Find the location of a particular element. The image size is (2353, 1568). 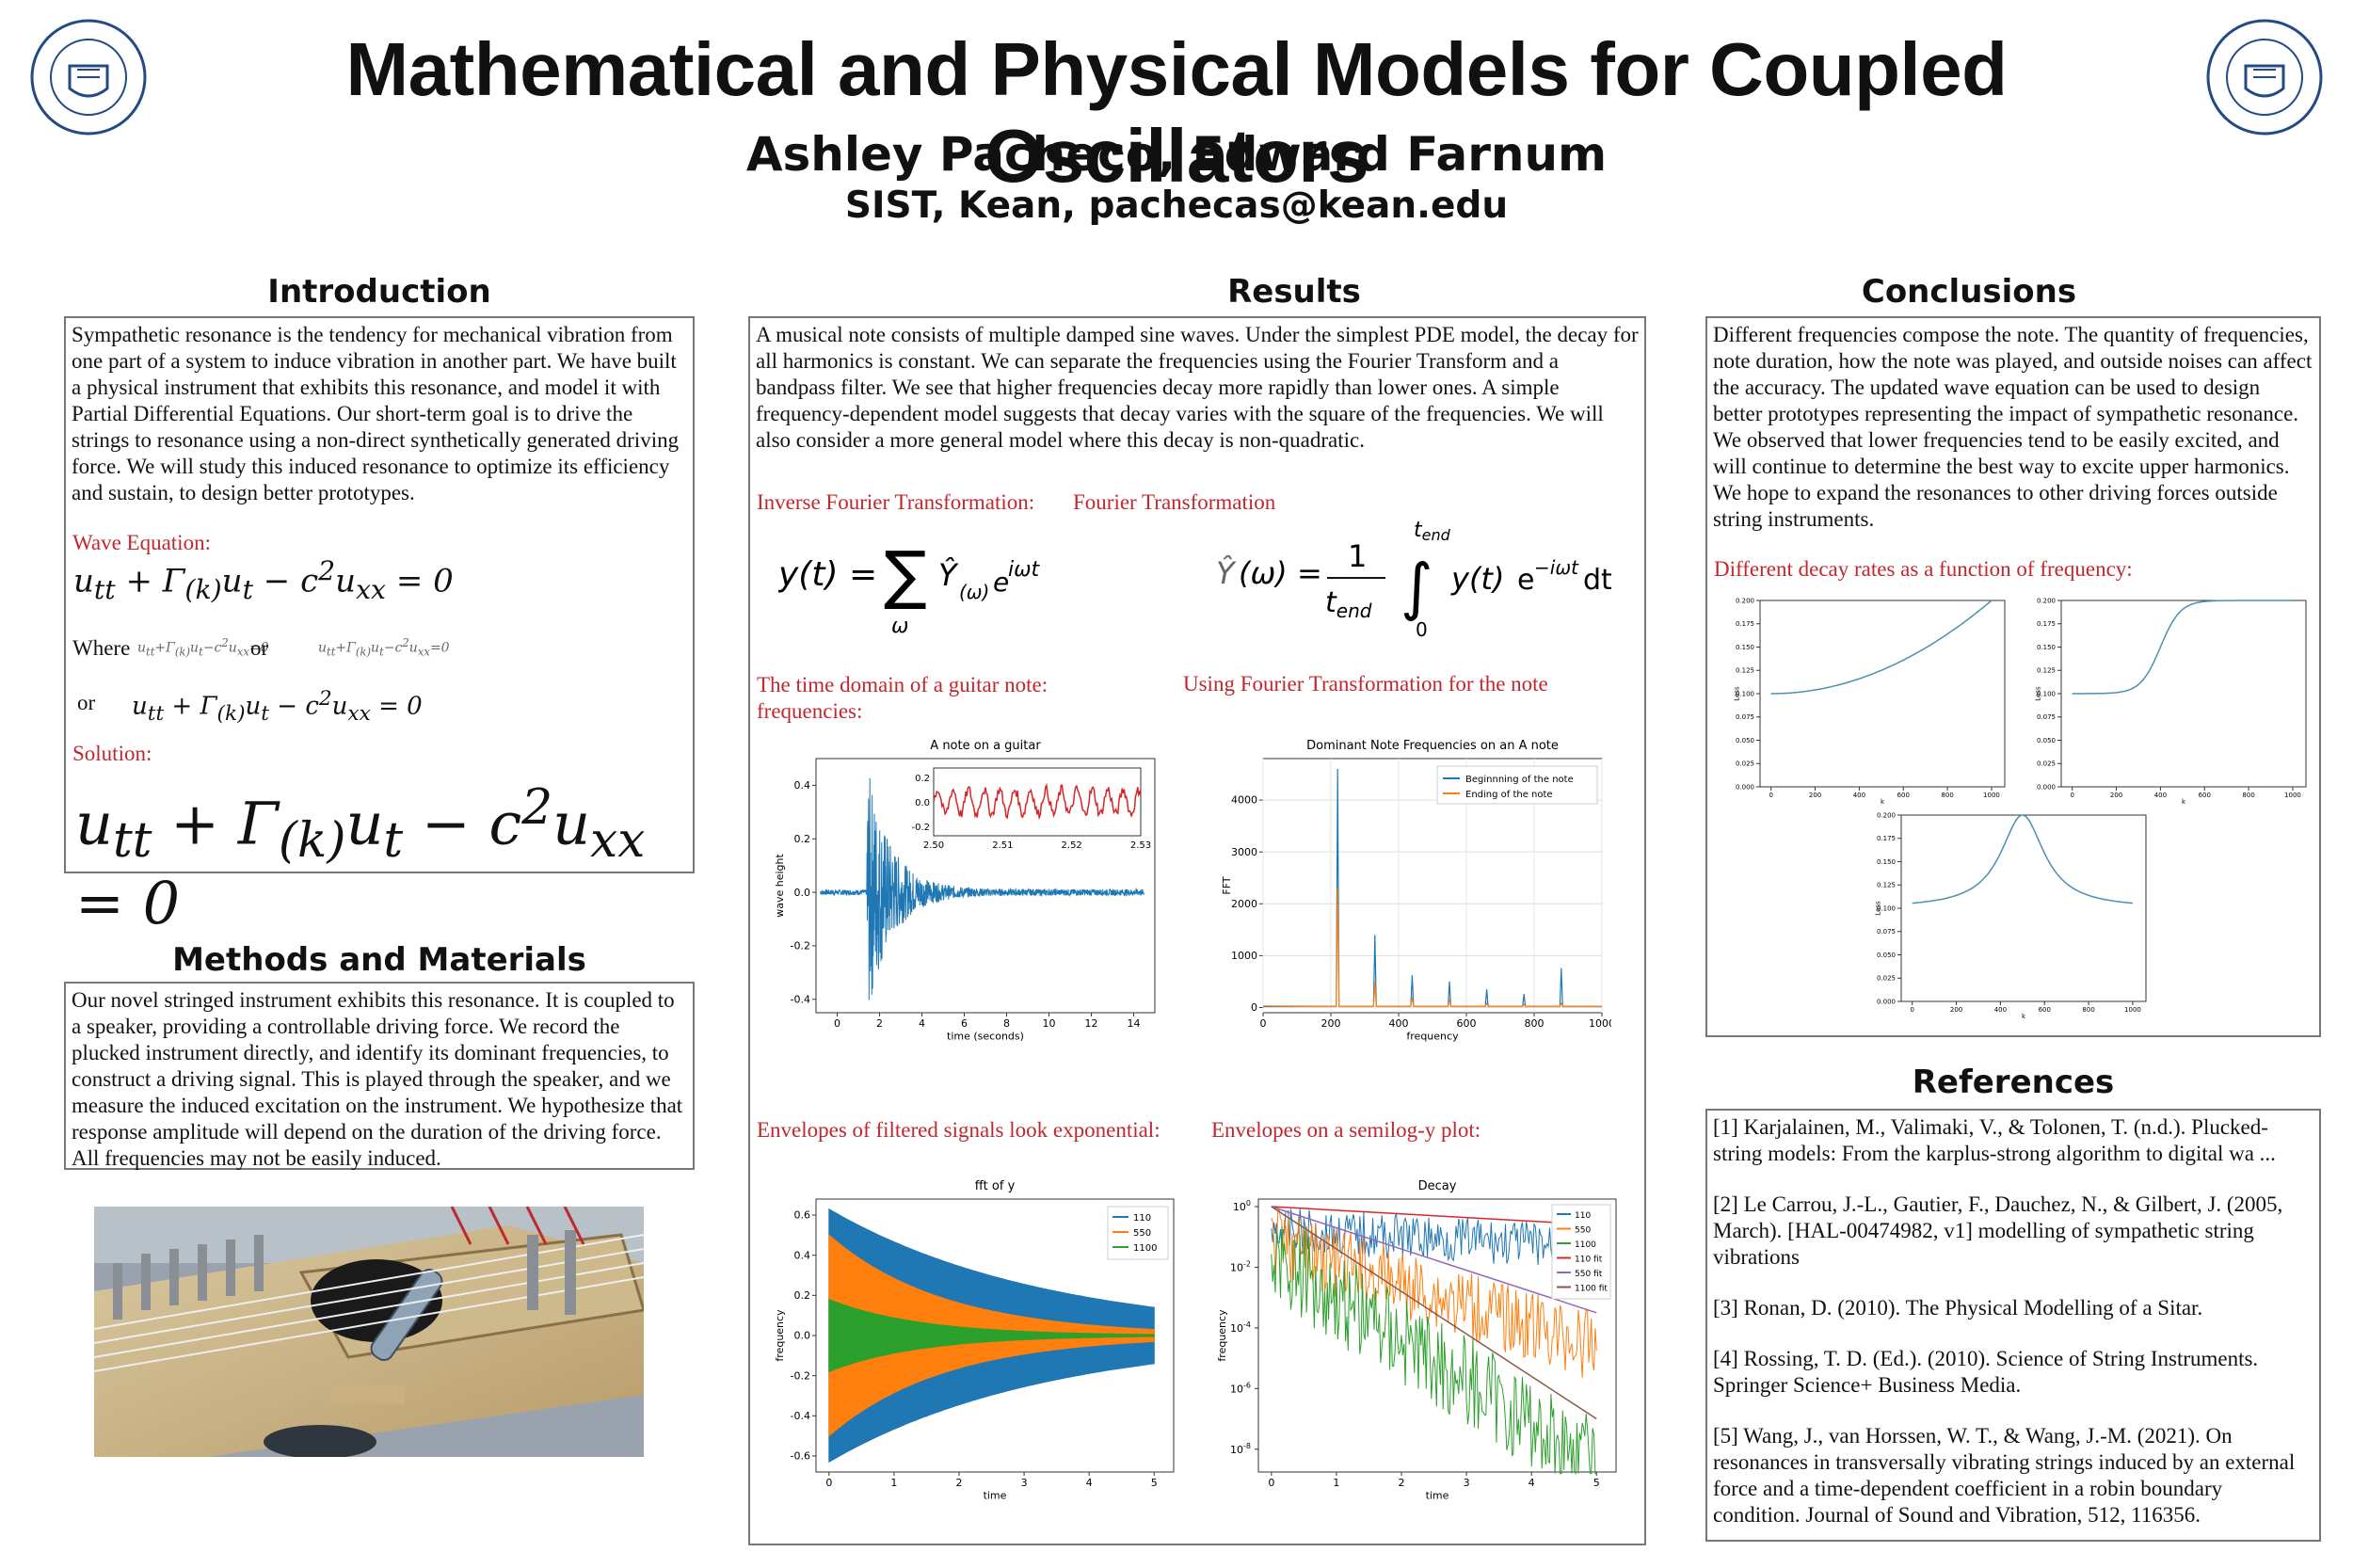

chart-title: fft of y is located at coordinates (995, 1186).